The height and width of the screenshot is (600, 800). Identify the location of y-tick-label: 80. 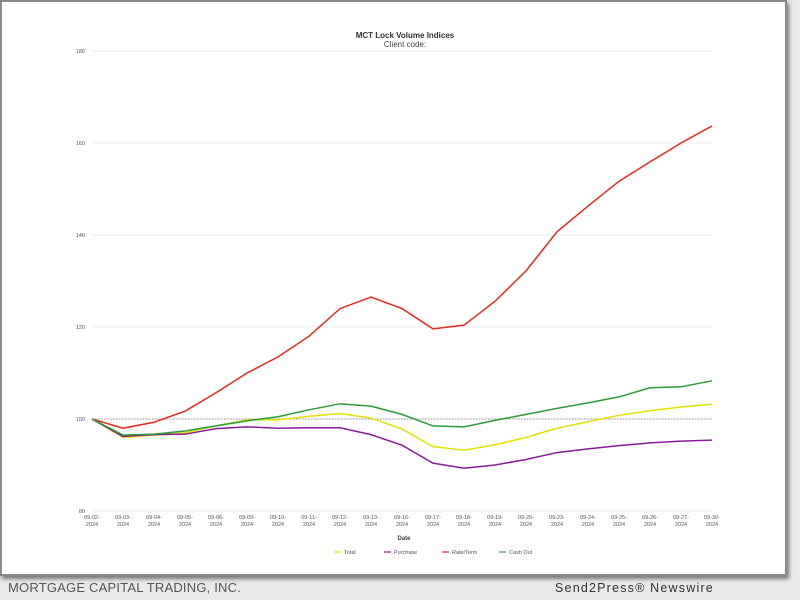
(82, 512).